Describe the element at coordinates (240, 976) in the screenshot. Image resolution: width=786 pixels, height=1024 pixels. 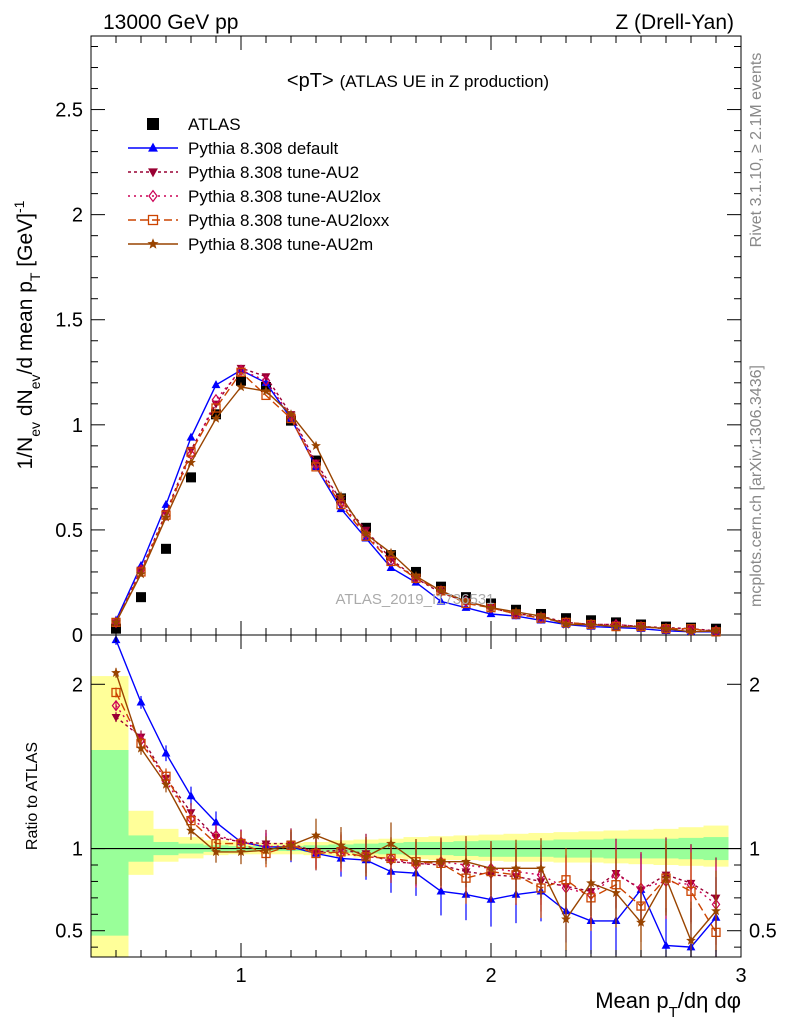
I see `x-tick-label: 1` at that location.